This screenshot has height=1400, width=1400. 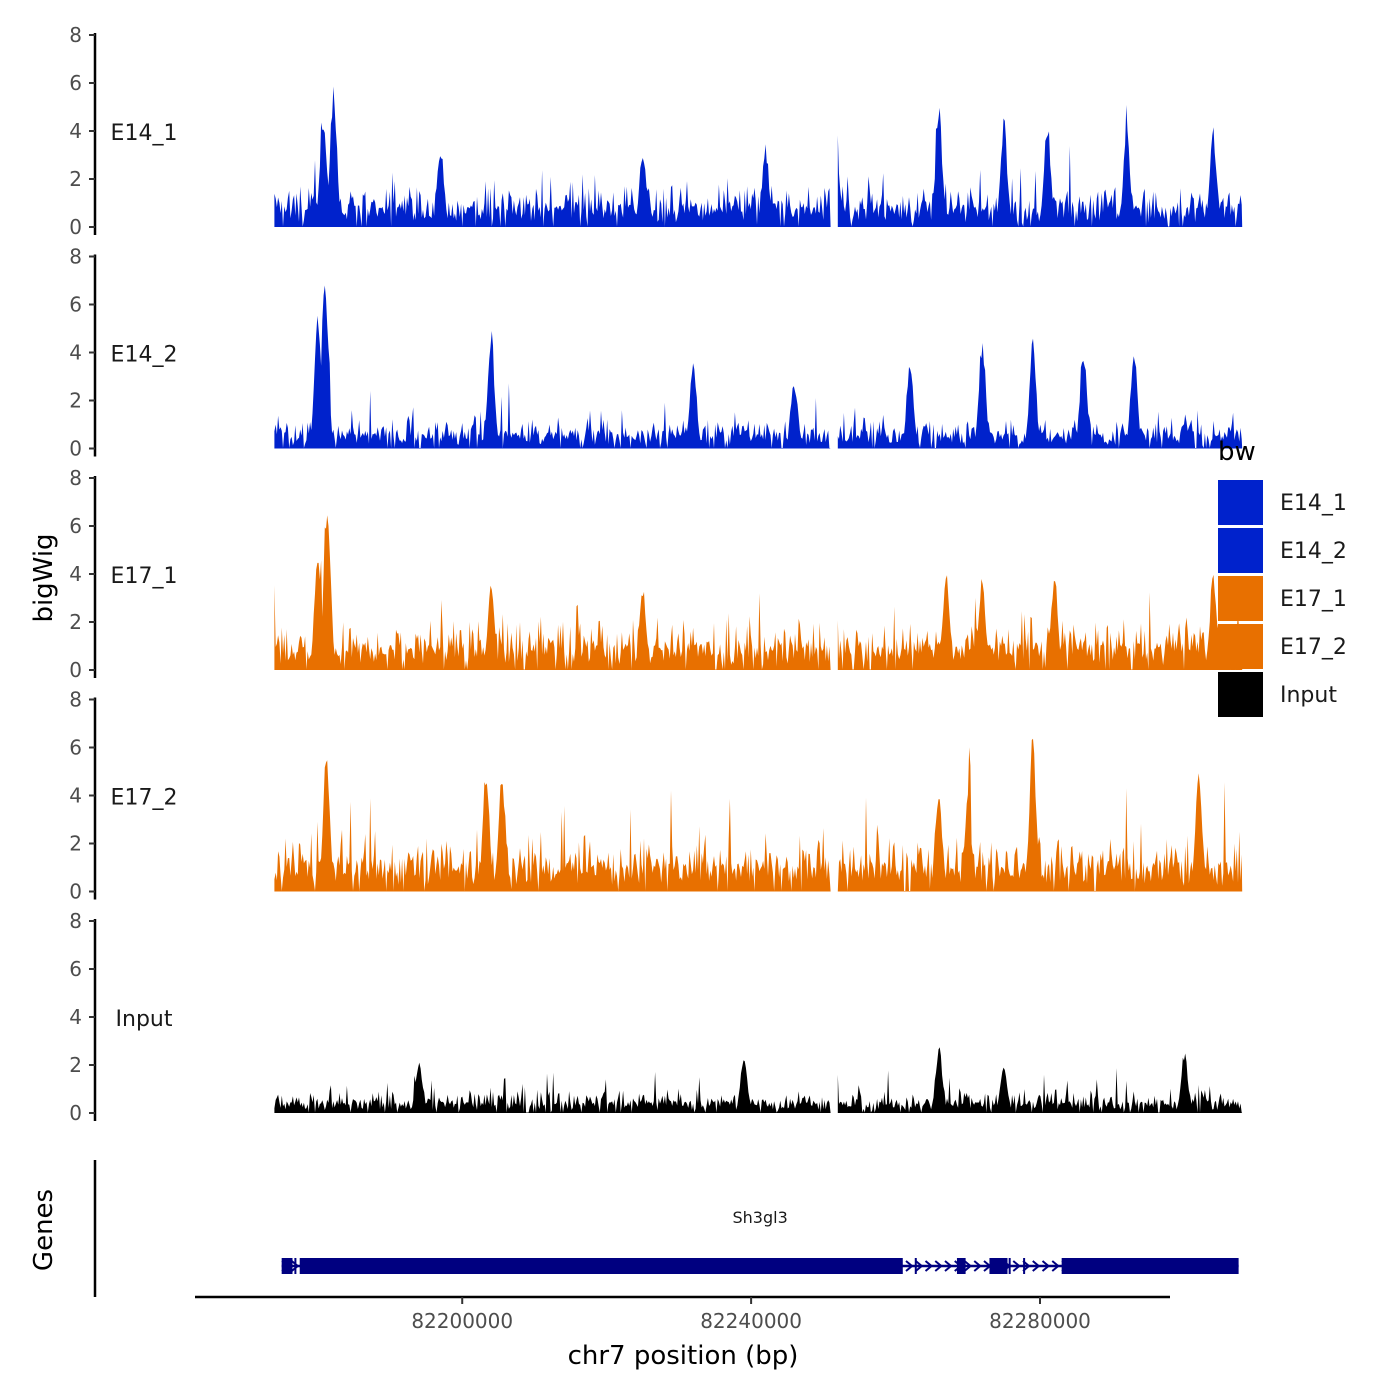 What do you see at coordinates (1313, 647) in the screenshot?
I see `legend-label: E17_2` at bounding box center [1313, 647].